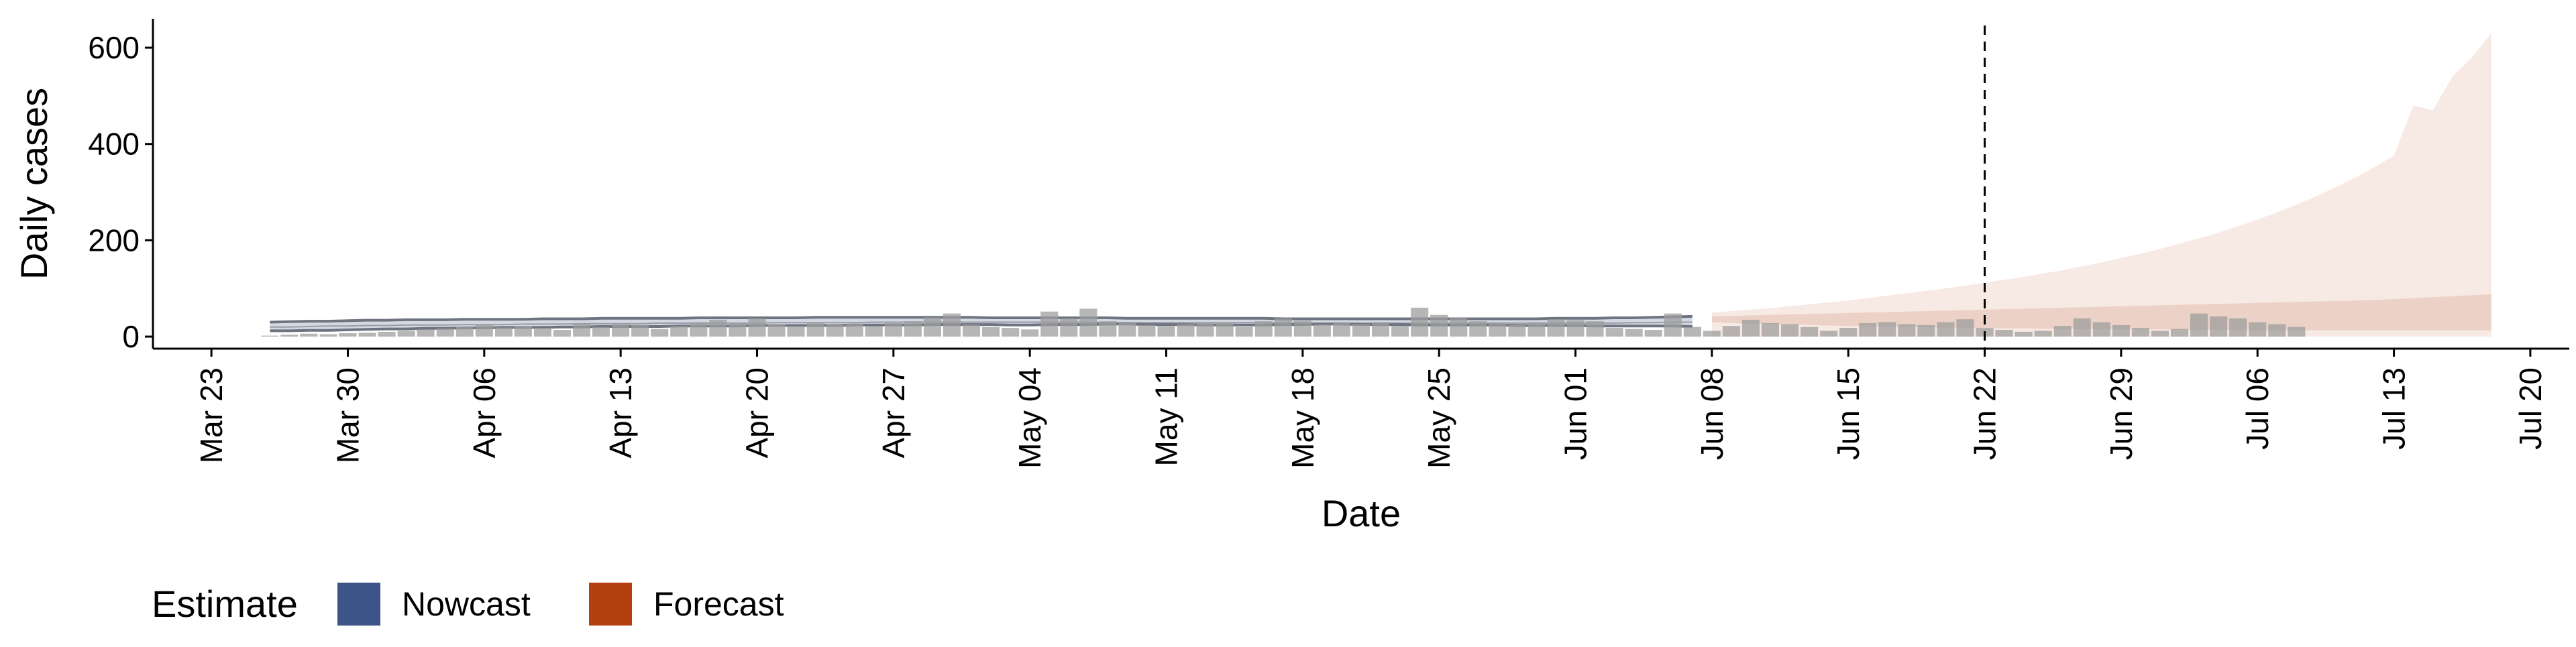 Image resolution: width=2576 pixels, height=647 pixels. I want to click on forecast-bands, so click(2101, 185).